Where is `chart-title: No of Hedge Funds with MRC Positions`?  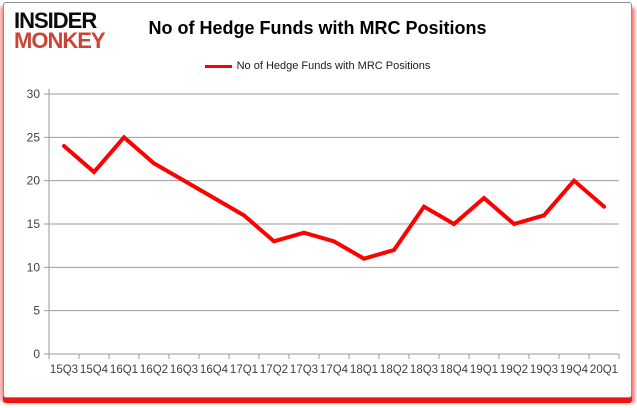 chart-title: No of Hedge Funds with MRC Positions is located at coordinates (317, 28).